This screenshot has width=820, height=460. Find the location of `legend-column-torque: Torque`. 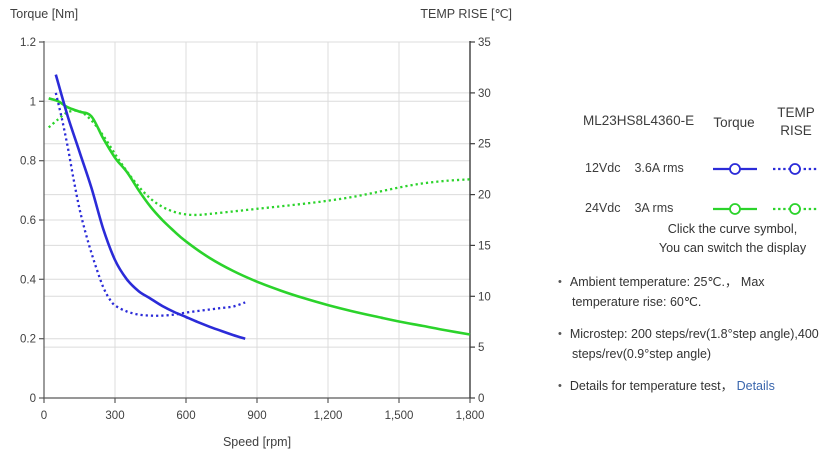

legend-column-torque: Torque is located at coordinates (734, 122).